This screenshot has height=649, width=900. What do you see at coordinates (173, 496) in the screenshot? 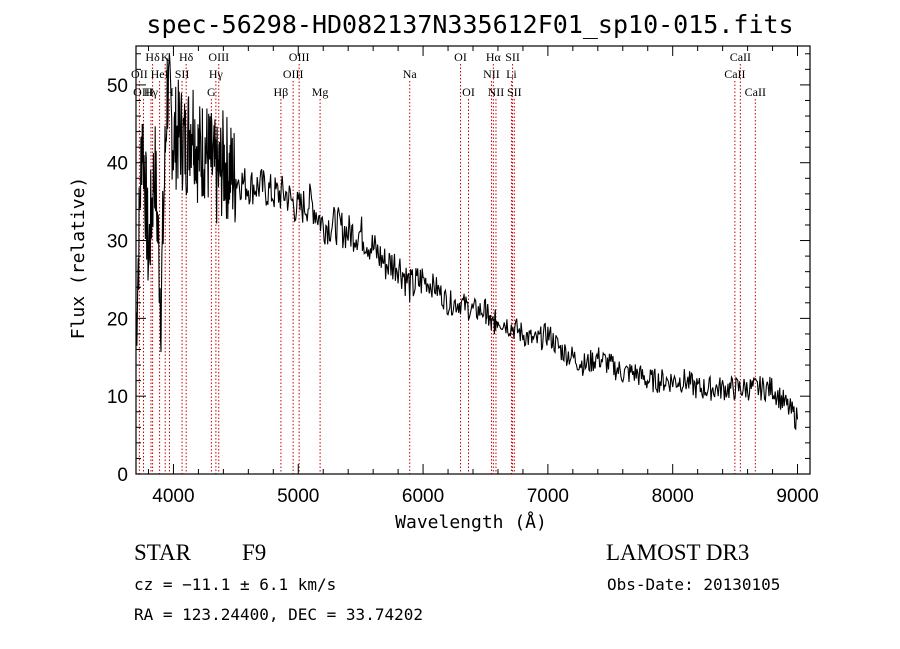
I see `x-tick-label-0: 4000` at bounding box center [173, 496].